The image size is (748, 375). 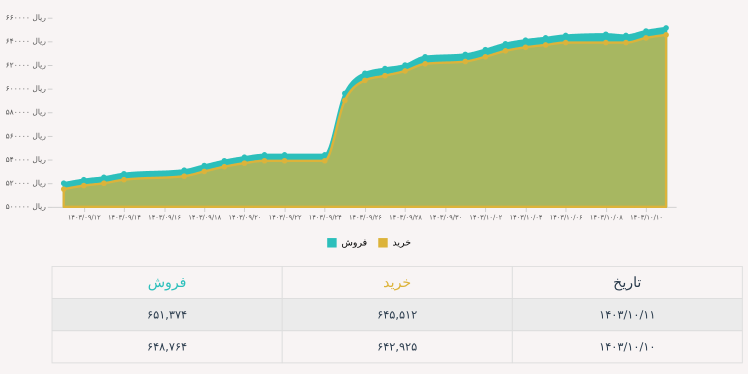 What do you see at coordinates (167, 347) in the screenshot?
I see `text: ۶۴۸,۷۶۴` at bounding box center [167, 347].